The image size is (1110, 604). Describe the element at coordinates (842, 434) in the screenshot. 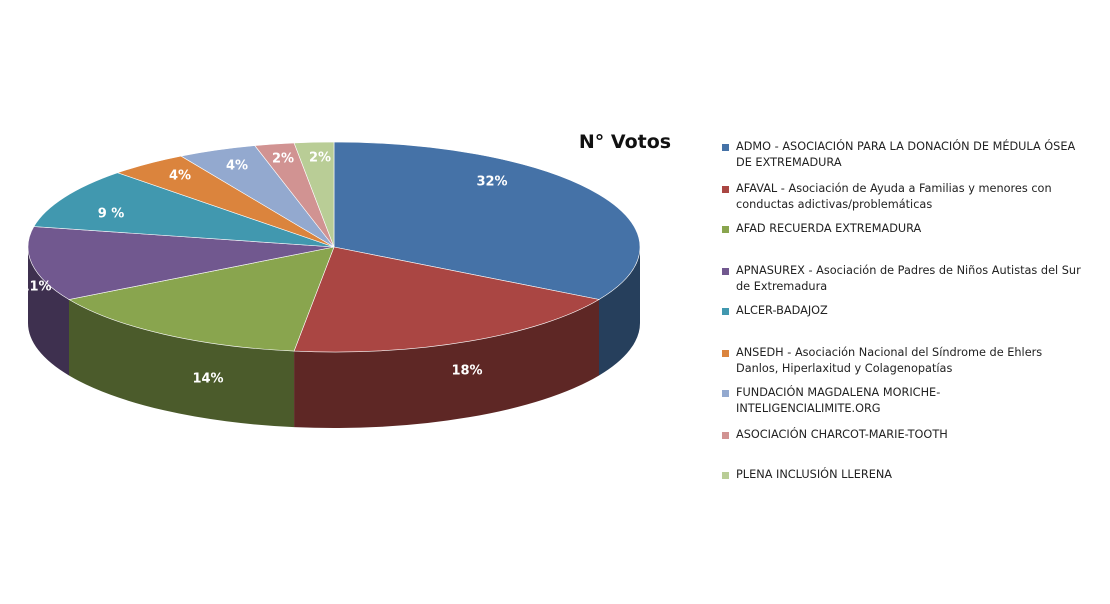

I see `legend-label-8: ASOCIACIÓN CHARCOT-MARIE-TOOTH` at that location.